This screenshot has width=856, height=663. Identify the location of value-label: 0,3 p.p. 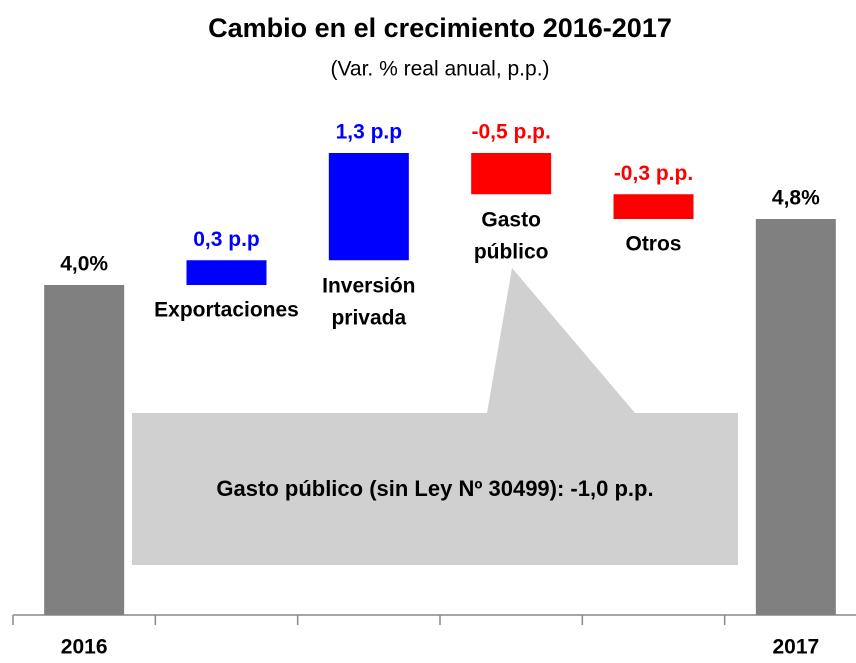
(226, 239).